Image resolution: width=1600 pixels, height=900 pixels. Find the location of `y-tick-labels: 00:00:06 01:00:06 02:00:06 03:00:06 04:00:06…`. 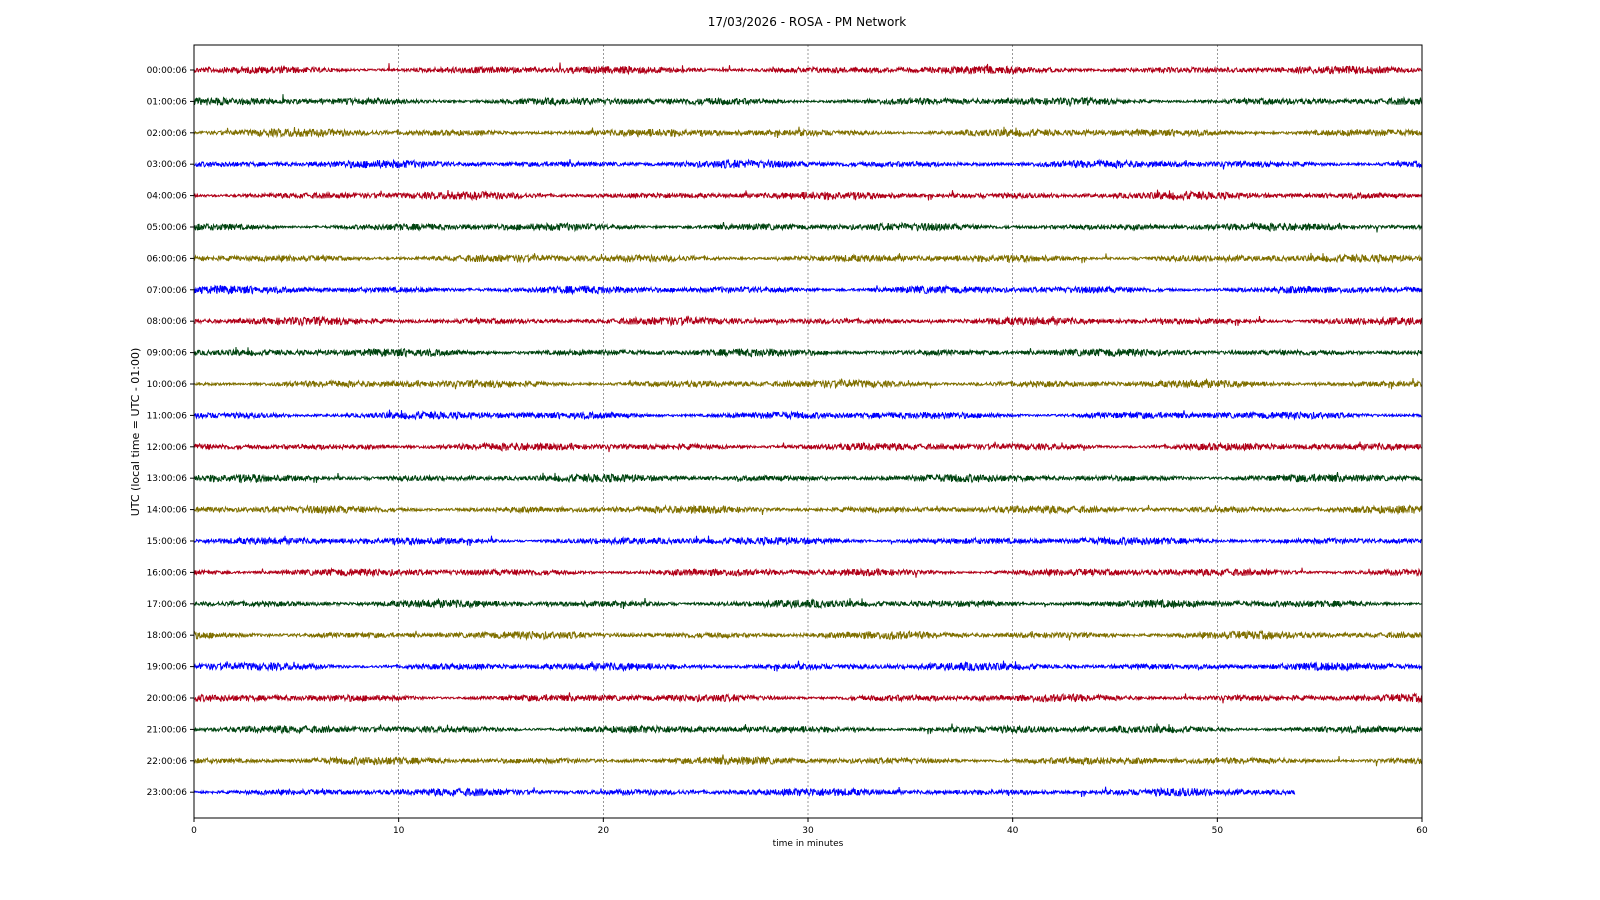

y-tick-labels: 00:00:06 01:00:06 02:00:06 03:00:06 04:00:06… is located at coordinates (170, 432).